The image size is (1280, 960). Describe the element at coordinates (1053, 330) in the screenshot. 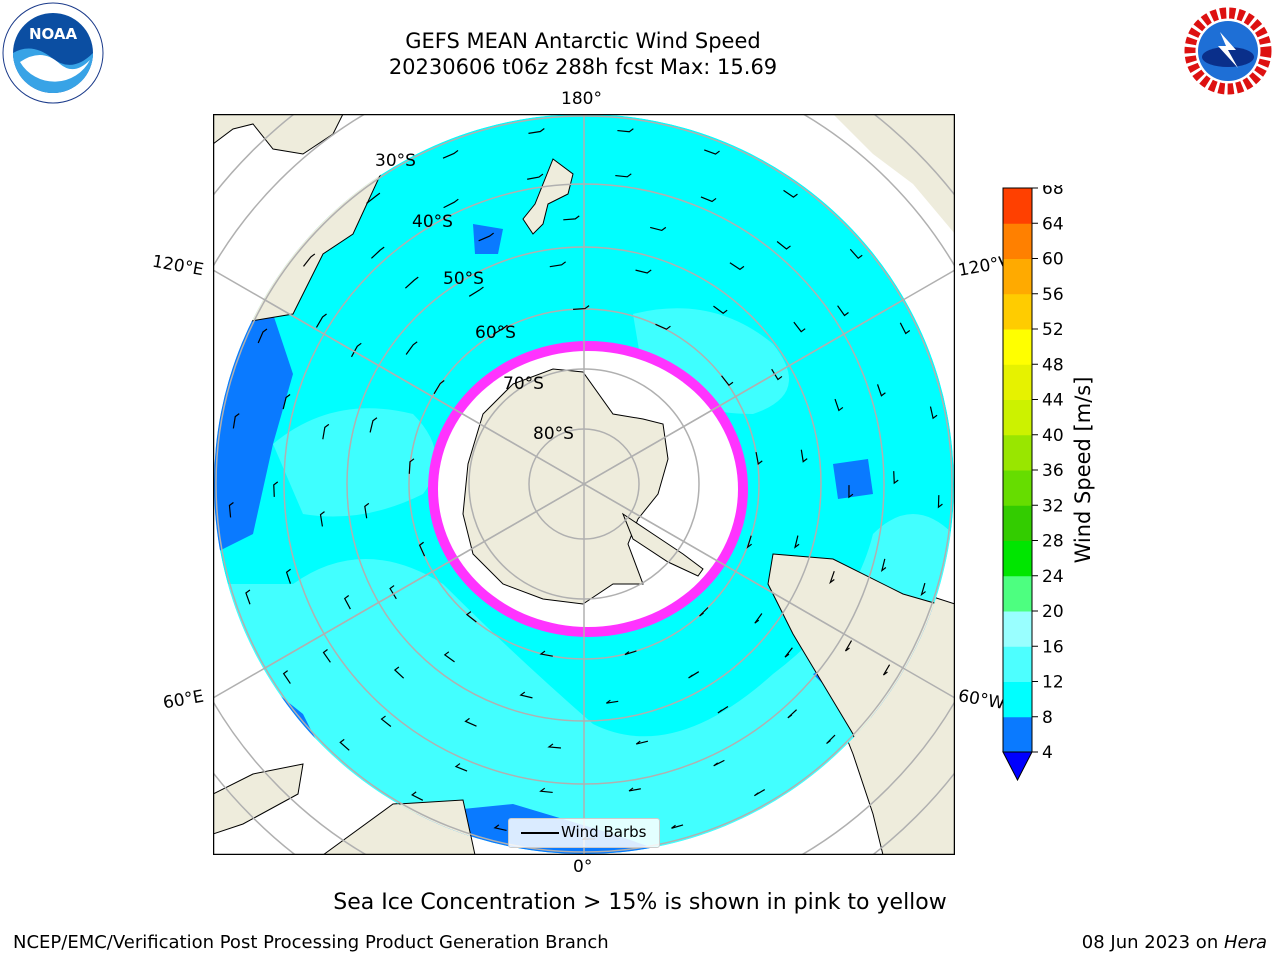

I see `colorbar-tick-label: 52` at that location.